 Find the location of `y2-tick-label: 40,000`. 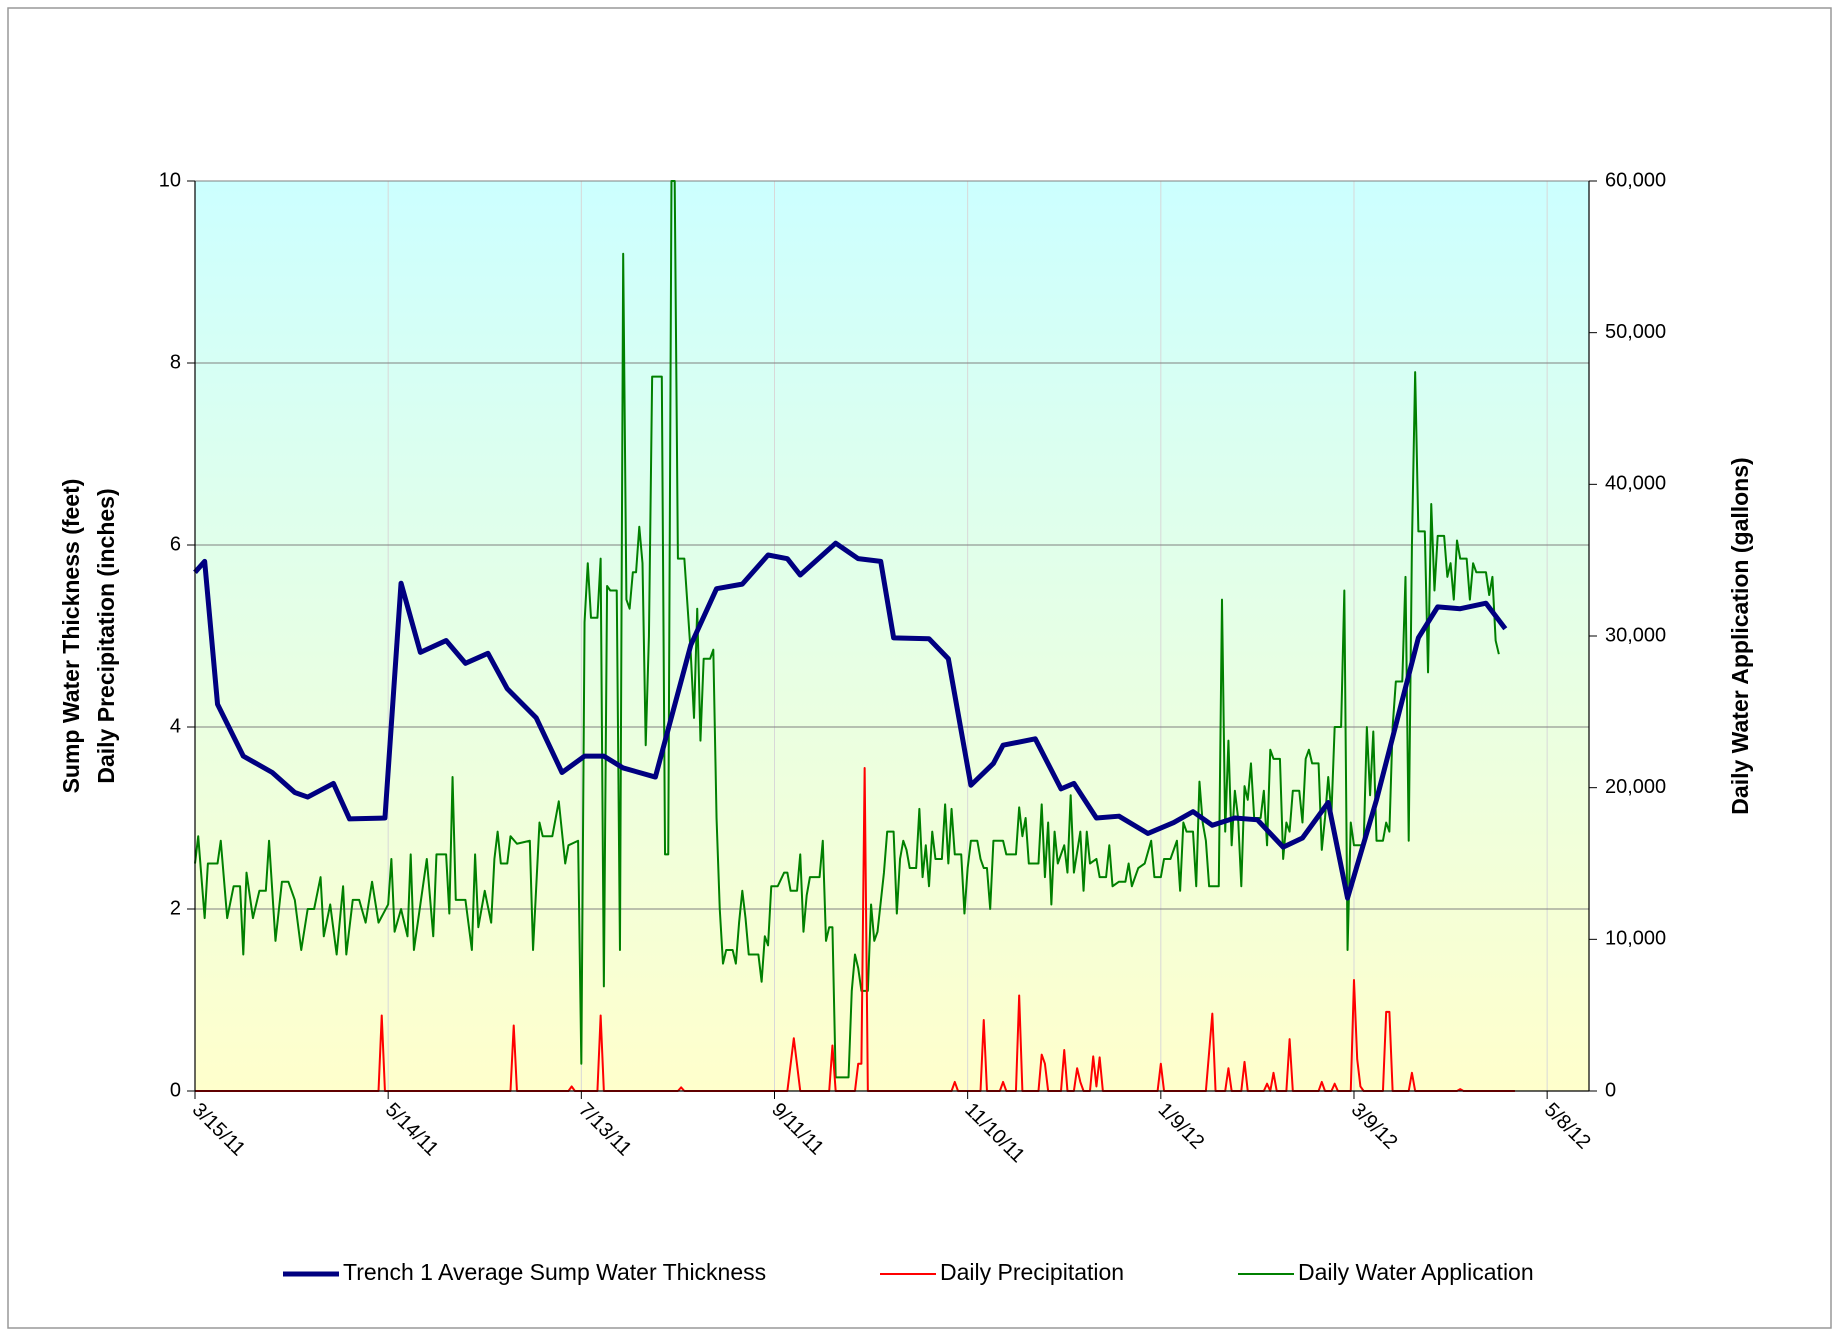

y2-tick-label: 40,000 is located at coordinates (1635, 484).